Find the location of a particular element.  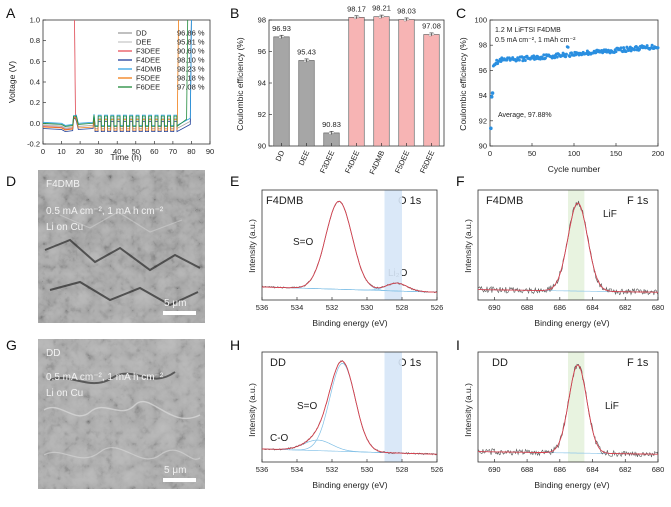

panel-f-plot: 690 688 686 684 682 680 is located at coordinates (570, 250).